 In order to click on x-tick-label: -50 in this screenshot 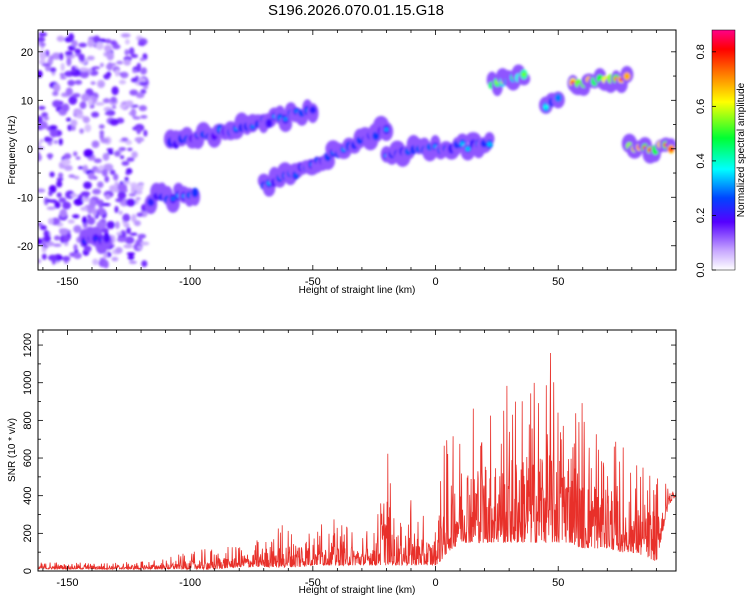, I will do `click(313, 282)`.